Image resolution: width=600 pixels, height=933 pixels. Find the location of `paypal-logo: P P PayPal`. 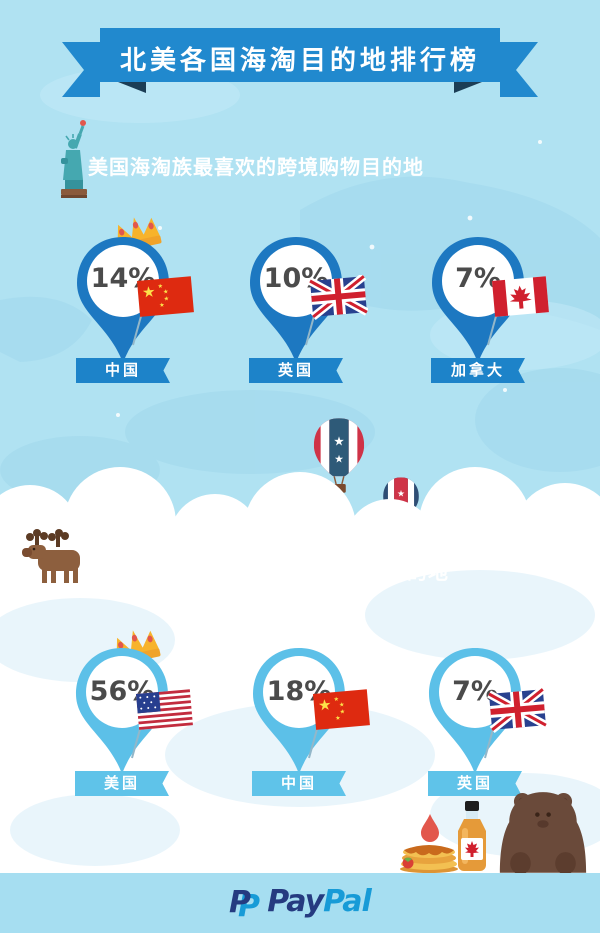

paypal-logo: P P PayPal is located at coordinates (300, 901).